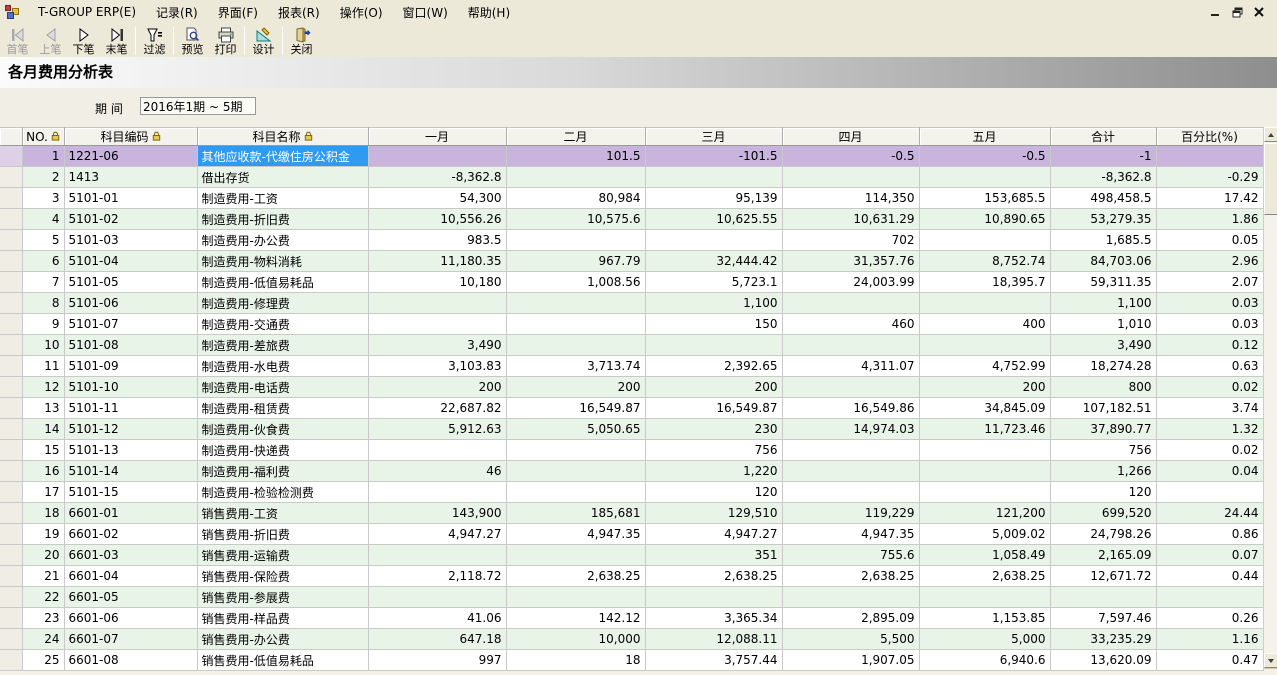 This screenshot has width=1277, height=675. Describe the element at coordinates (1103, 219) in the screenshot. I see `cell: 53,279.35` at that location.